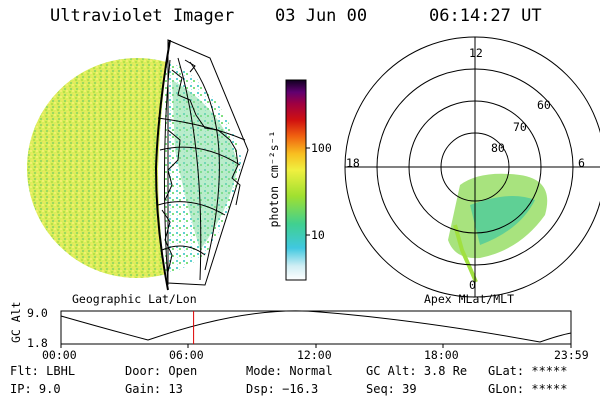 The width and height of the screenshot is (600, 400). Describe the element at coordinates (61, 371) in the screenshot. I see `status-flt-value: LBHL` at that location.